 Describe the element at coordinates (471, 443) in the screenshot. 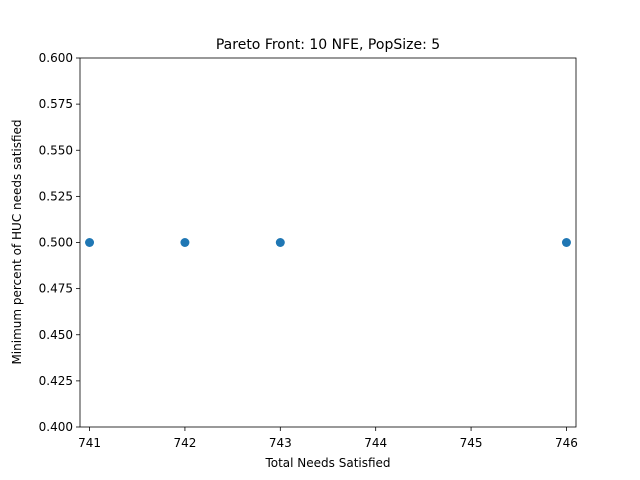

I see `x-tick-label: 745` at that location.